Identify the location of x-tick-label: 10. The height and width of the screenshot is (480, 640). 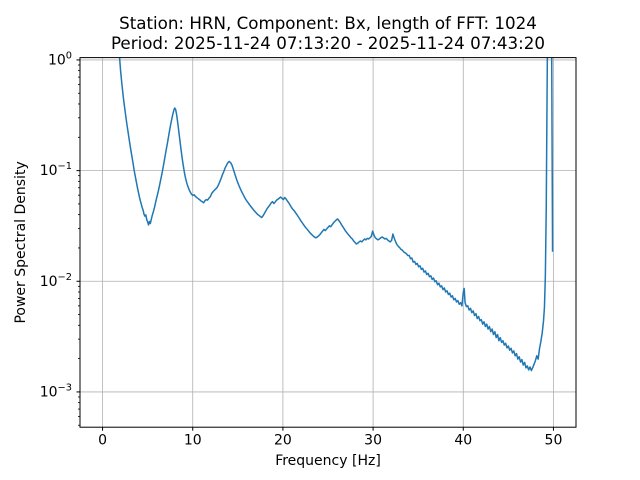
(193, 441).